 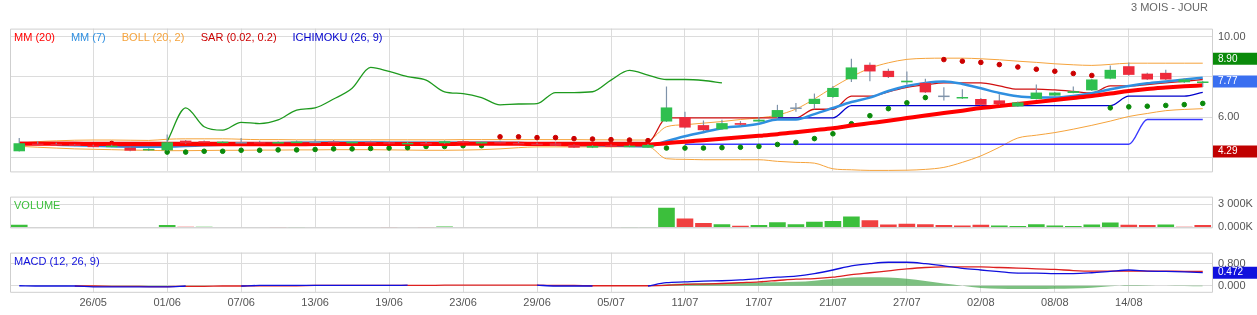 I want to click on y-tick-label: 0.000K, so click(x=1236, y=226).